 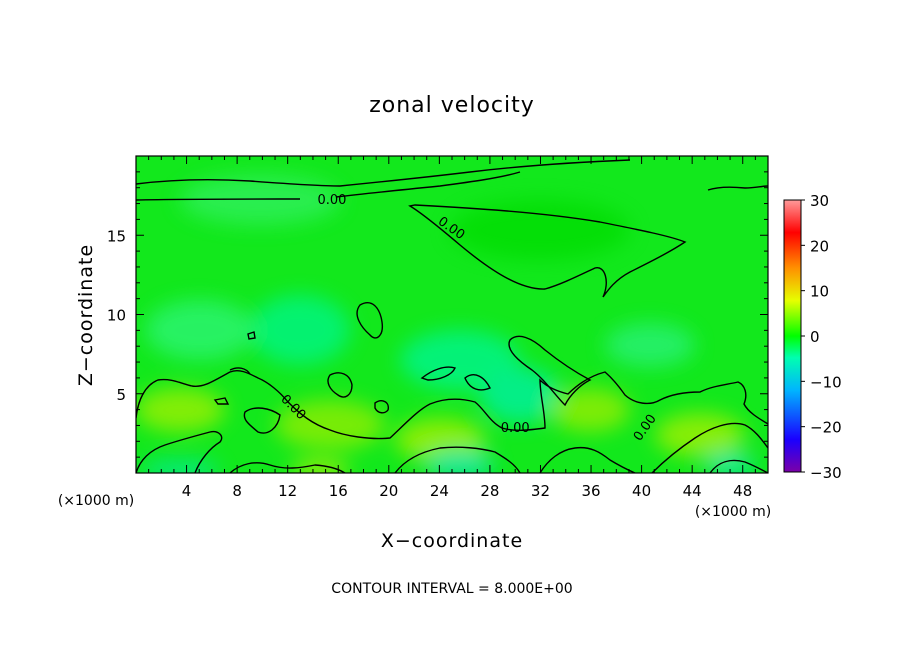 What do you see at coordinates (96, 501) in the screenshot?
I see `x-unit-left: (×1000 m)` at bounding box center [96, 501].